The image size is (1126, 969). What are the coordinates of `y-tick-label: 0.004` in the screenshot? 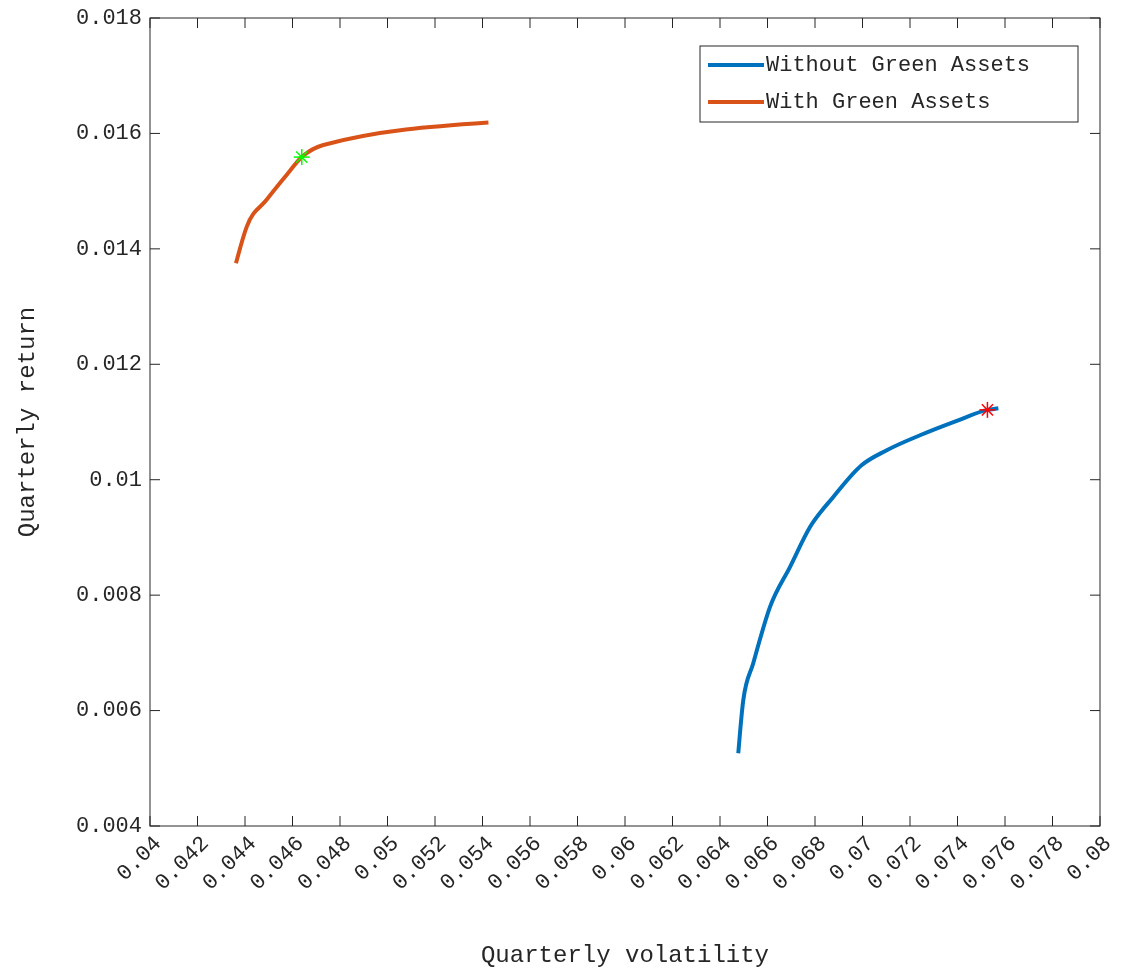 It's located at (108, 826).